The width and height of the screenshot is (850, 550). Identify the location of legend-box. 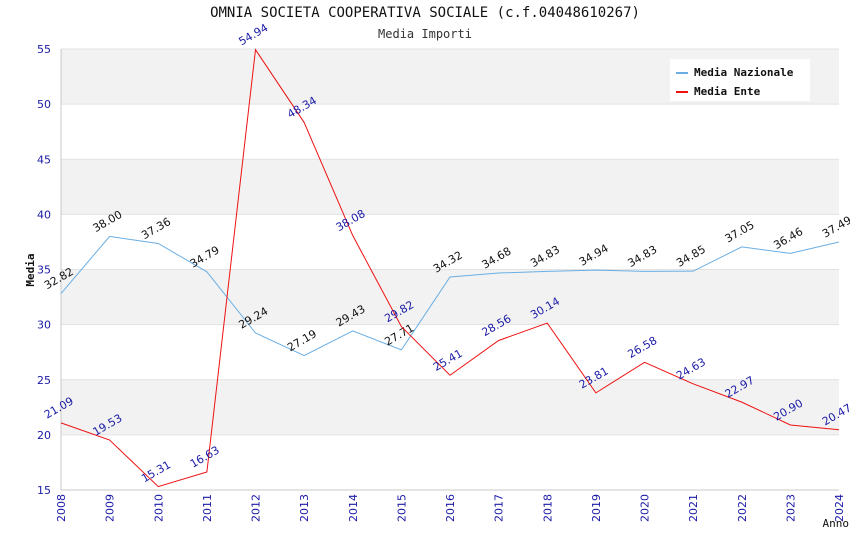
(740, 80).